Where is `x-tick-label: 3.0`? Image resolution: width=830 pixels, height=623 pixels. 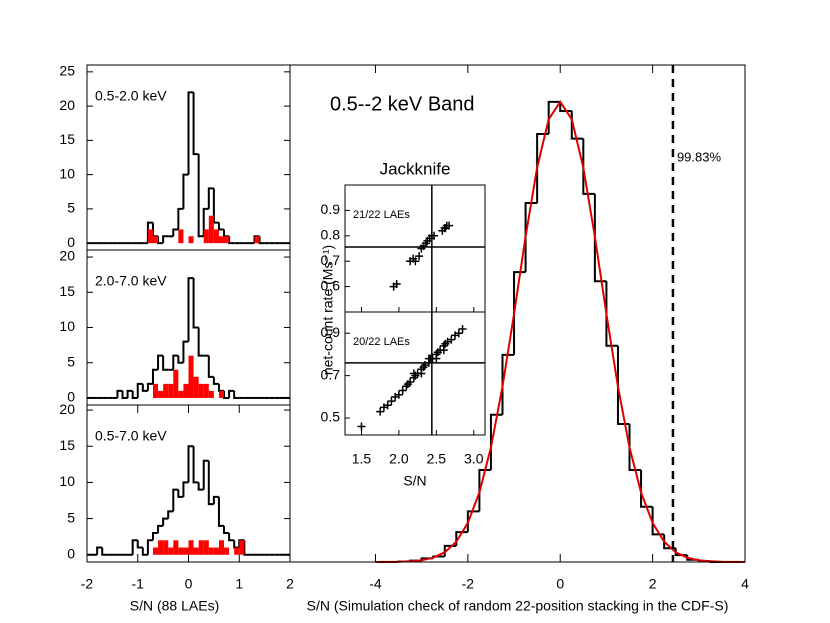 x-tick-label: 3.0 is located at coordinates (474, 459).